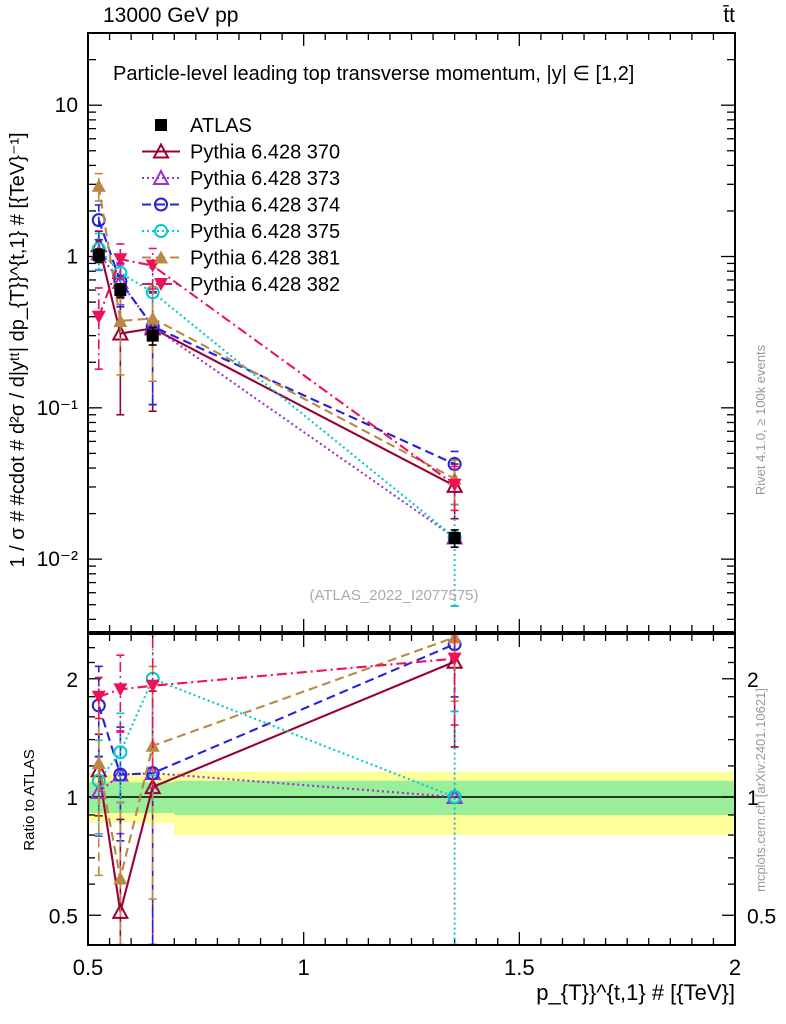  What do you see at coordinates (519, 967) in the screenshot?
I see `xtick-label-2: 1.5` at bounding box center [519, 967].